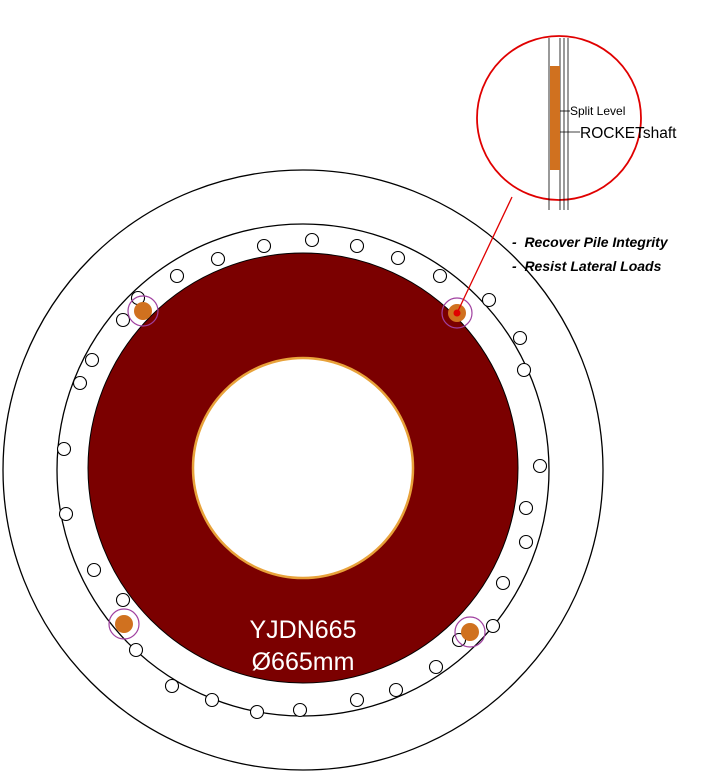 The width and height of the screenshot is (722, 775). I want to click on rocketshaft-label: ROCKETshaft, so click(628, 133).